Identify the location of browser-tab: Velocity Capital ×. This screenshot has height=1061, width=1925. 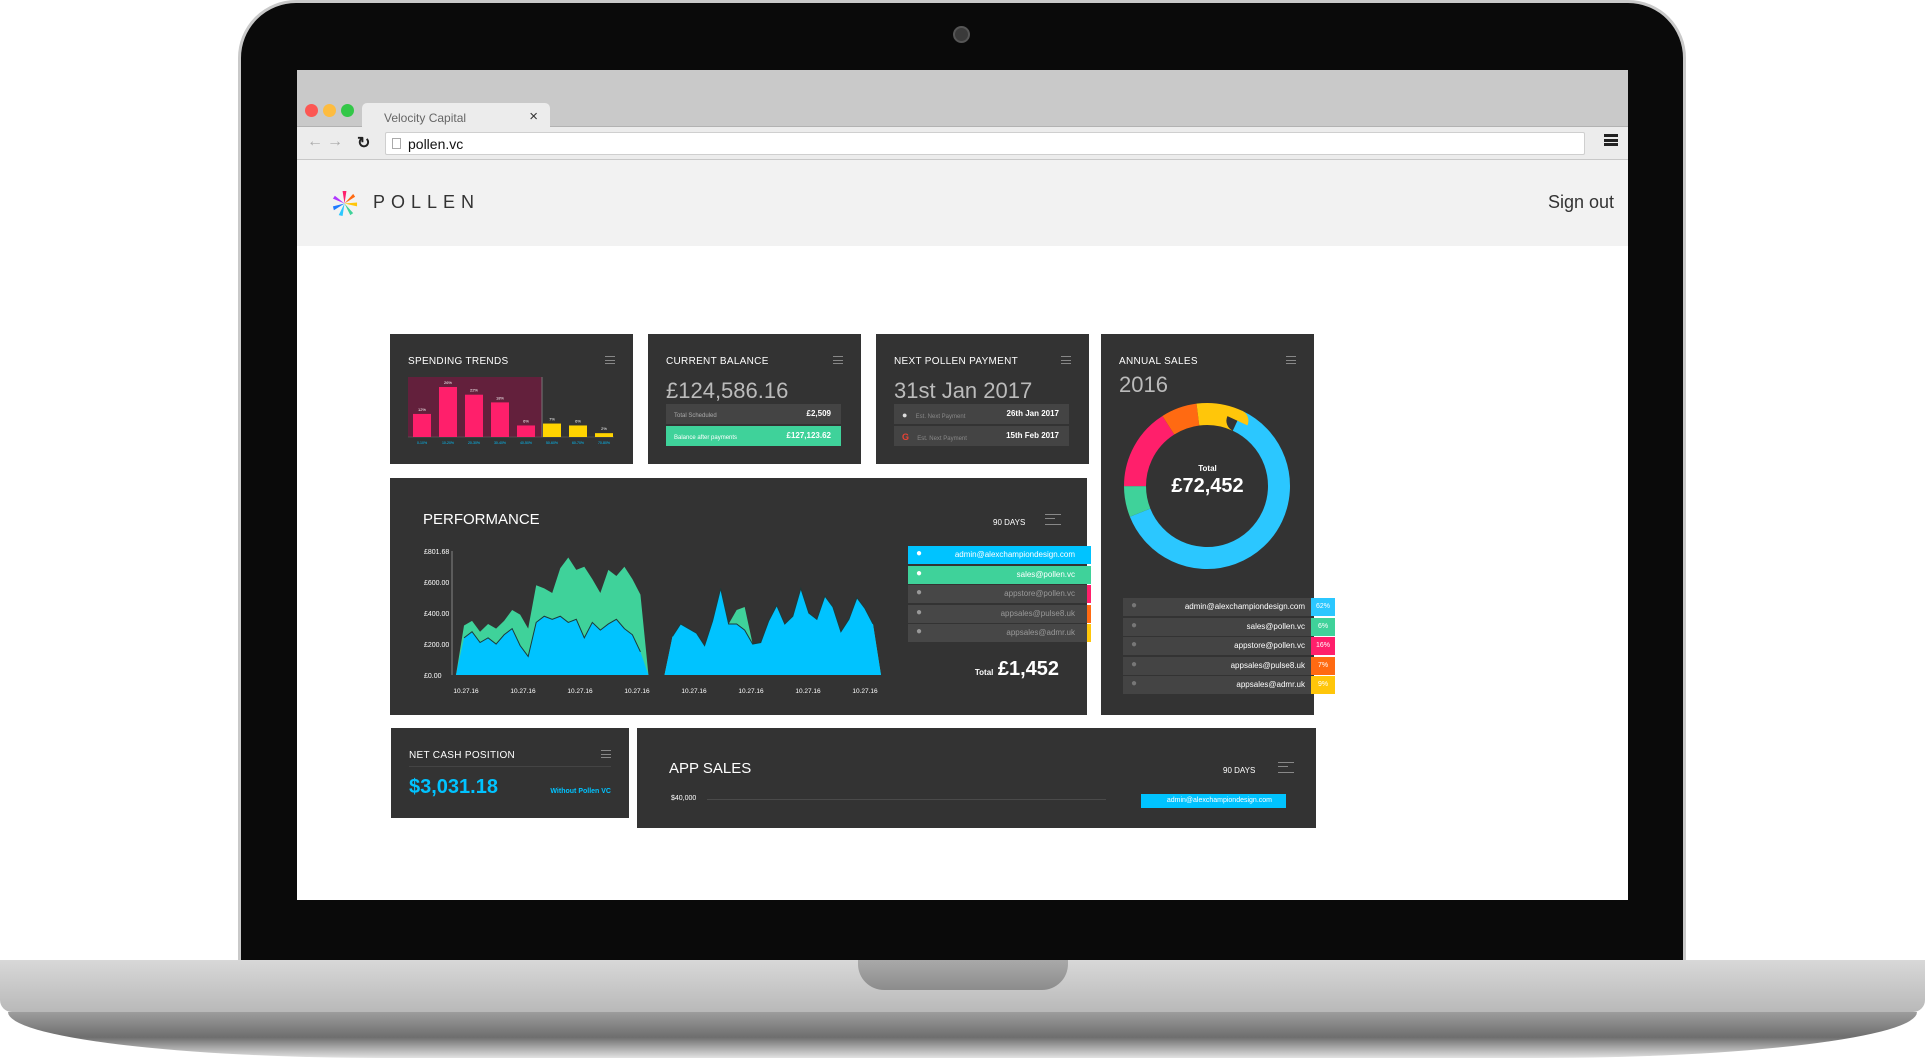
(456, 116).